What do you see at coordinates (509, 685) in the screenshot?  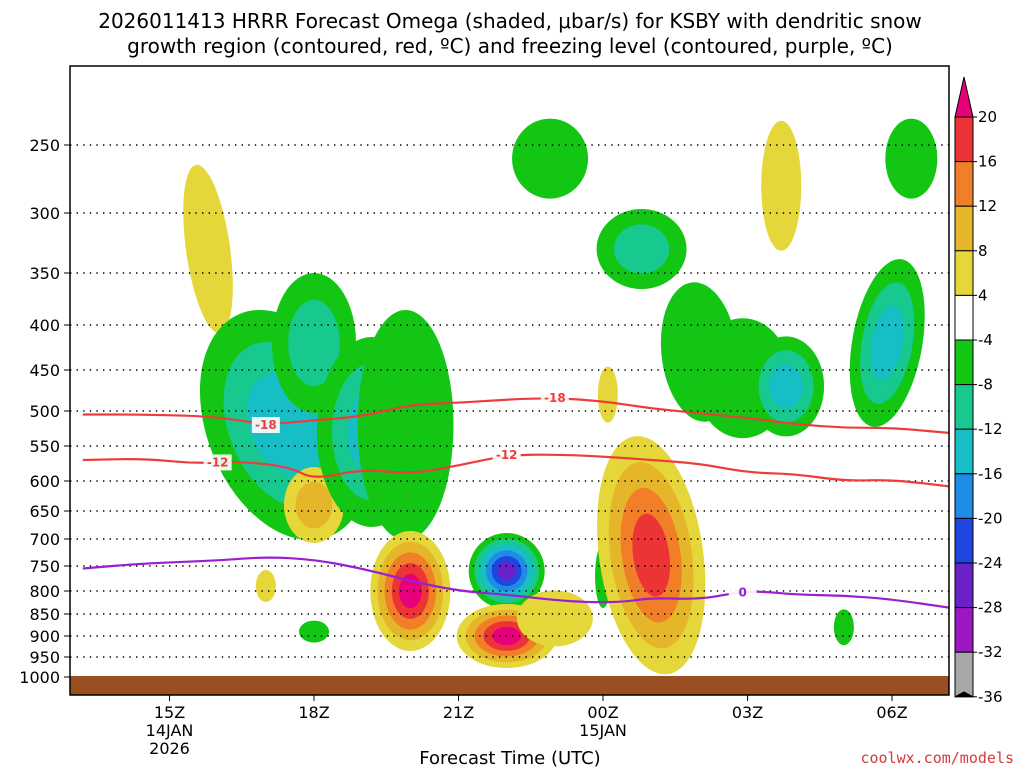 I see `ground-surface` at bounding box center [509, 685].